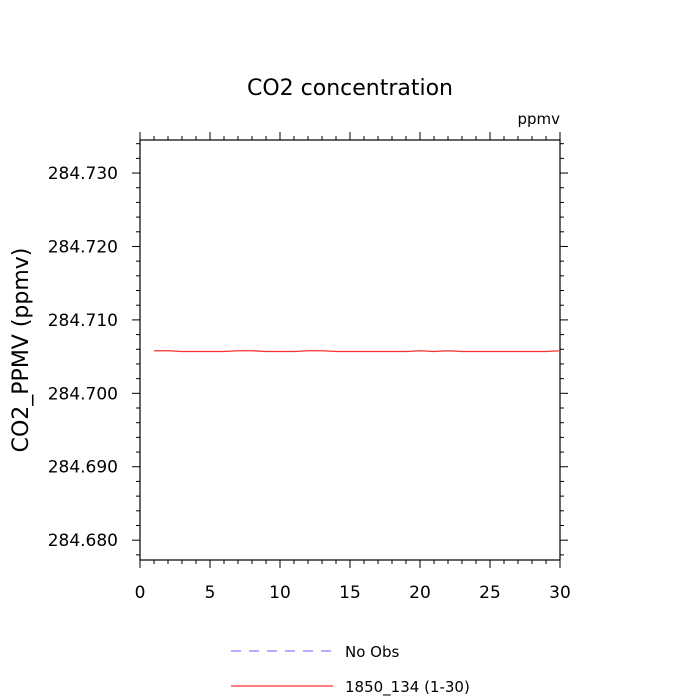  What do you see at coordinates (350, 593) in the screenshot?
I see `x-tick-label: 15` at bounding box center [350, 593].